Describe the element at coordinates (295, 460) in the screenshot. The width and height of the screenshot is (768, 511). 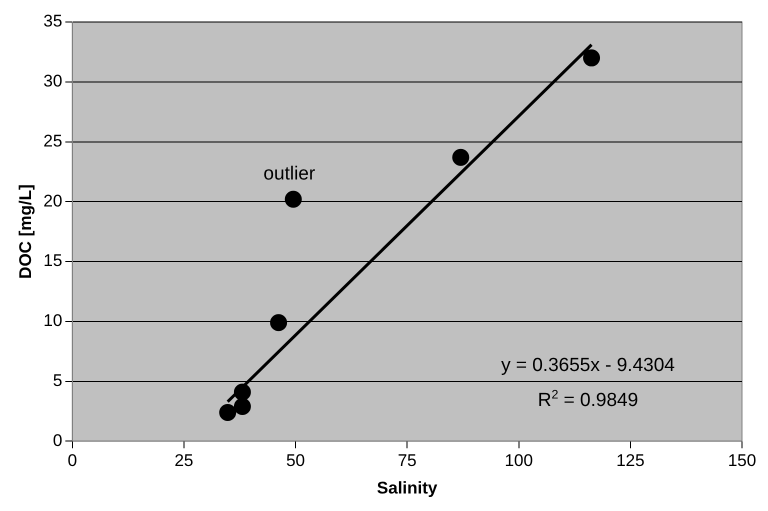
I see `x-tick-label: 50` at that location.